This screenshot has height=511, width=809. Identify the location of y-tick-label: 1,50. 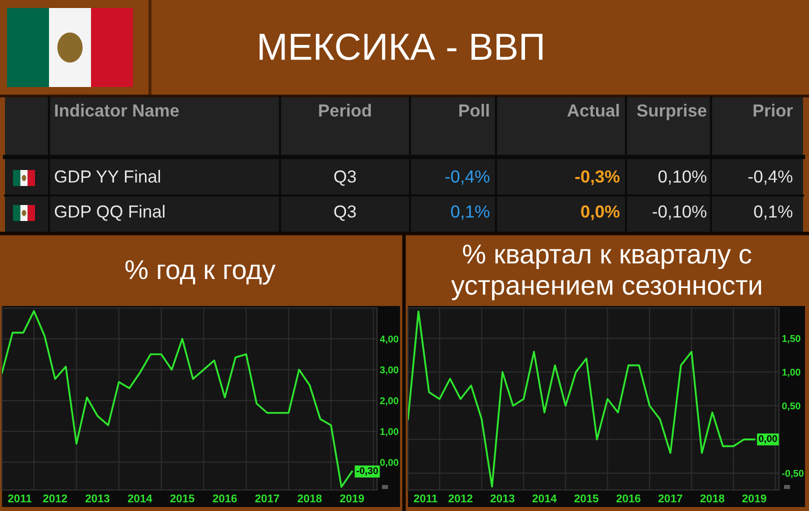
(791, 339).